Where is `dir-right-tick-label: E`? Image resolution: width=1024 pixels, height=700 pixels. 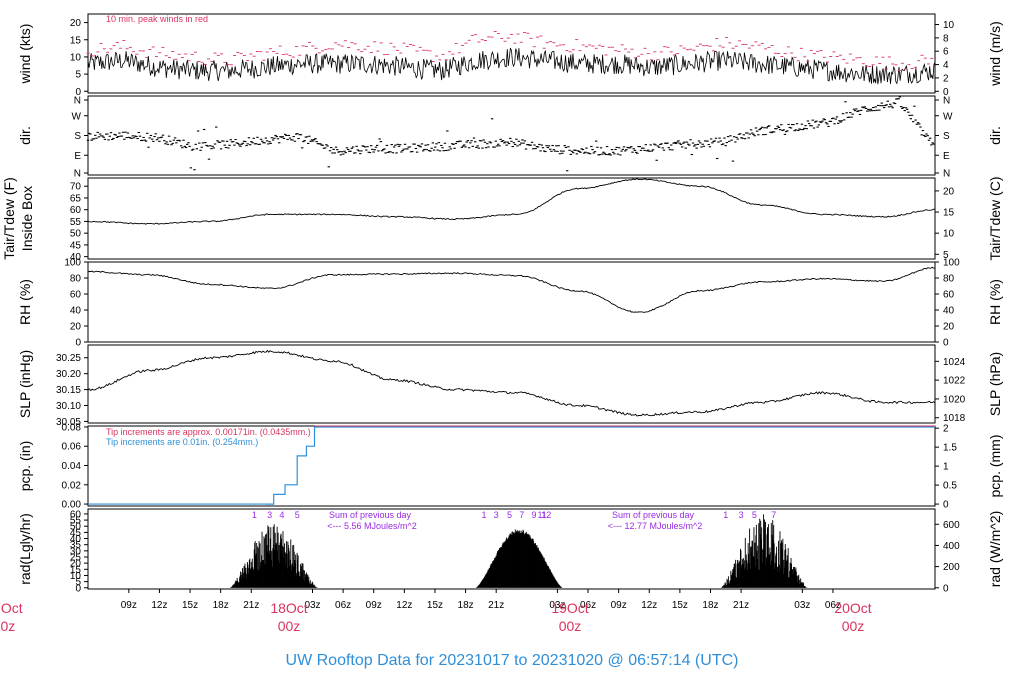 dir-right-tick-label: E is located at coordinates (946, 156).